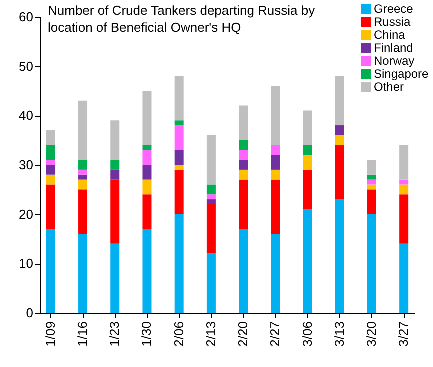 The height and width of the screenshot is (367, 433). I want to click on y-tick-label: 50, so click(26, 66).